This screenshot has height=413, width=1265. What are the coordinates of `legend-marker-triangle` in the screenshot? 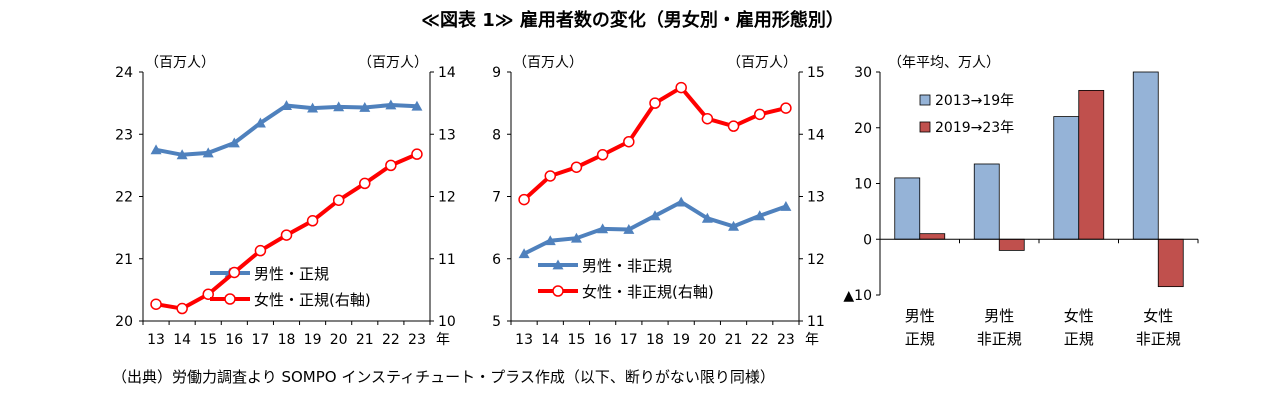 It's located at (558, 264).